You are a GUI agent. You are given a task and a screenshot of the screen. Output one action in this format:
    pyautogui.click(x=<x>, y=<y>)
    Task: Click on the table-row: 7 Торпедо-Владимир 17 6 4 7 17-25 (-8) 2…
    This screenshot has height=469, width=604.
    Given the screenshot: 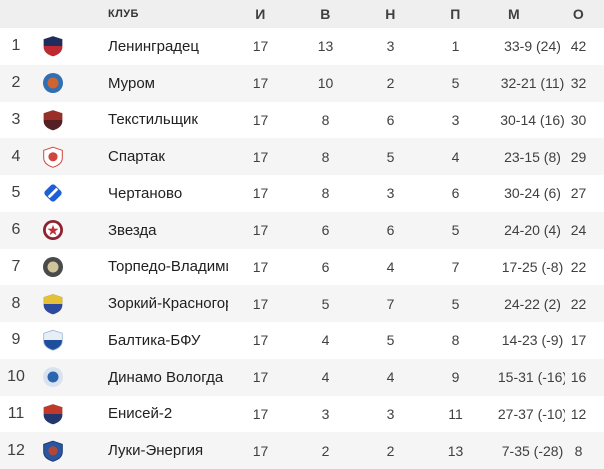 What is the action you would take?
    pyautogui.click(x=302, y=267)
    